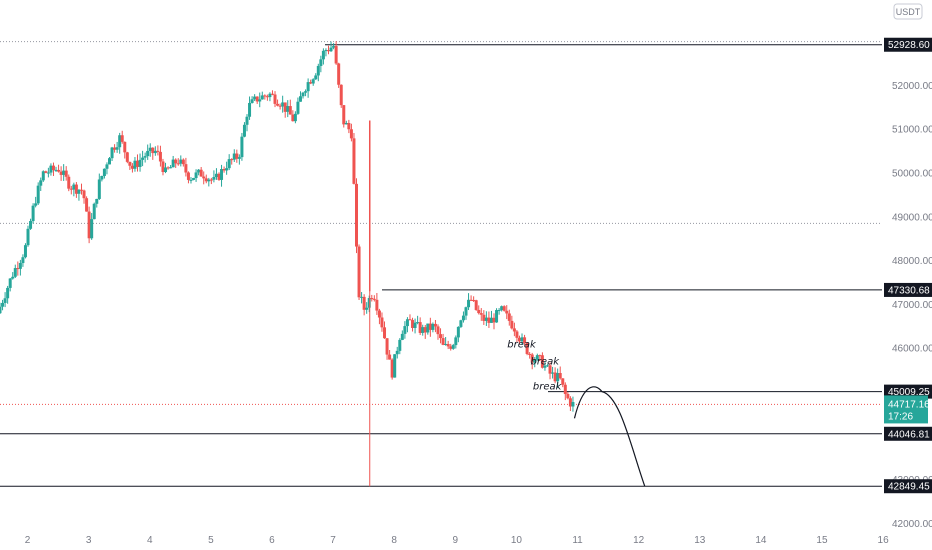  I want to click on price-level-label: 42849.45, so click(908, 486).